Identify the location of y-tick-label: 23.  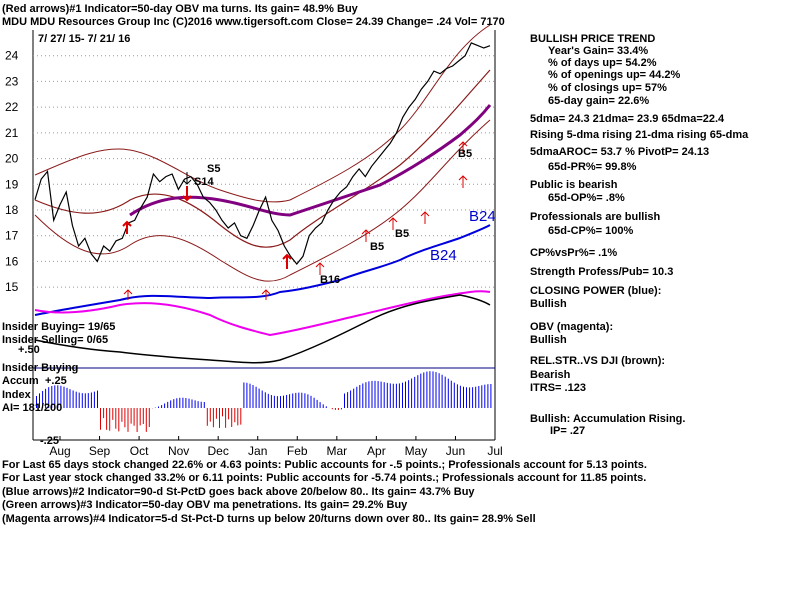
(12, 81).